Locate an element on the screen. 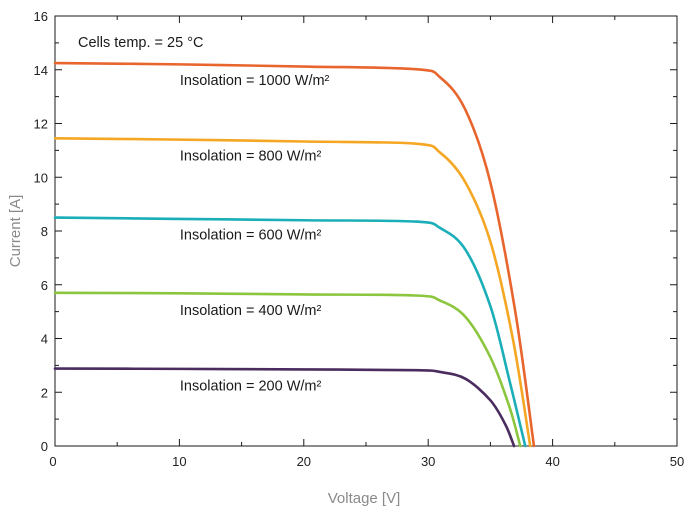 This screenshot has width=686, height=511. y-tick-label: 2 is located at coordinates (44, 392).